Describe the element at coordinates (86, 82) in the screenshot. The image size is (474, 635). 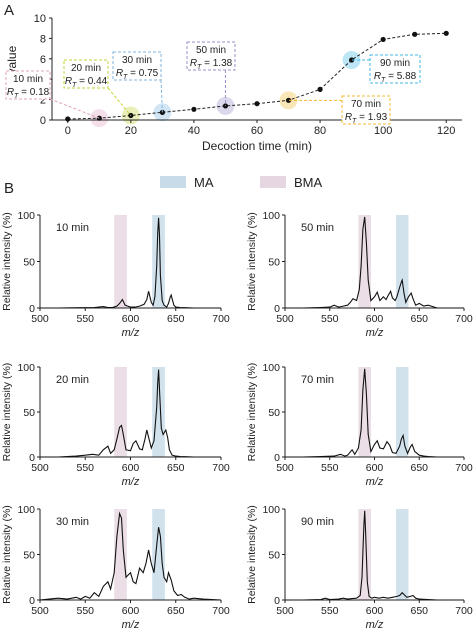
I see `annotation-value: RT = 0.44` at that location.